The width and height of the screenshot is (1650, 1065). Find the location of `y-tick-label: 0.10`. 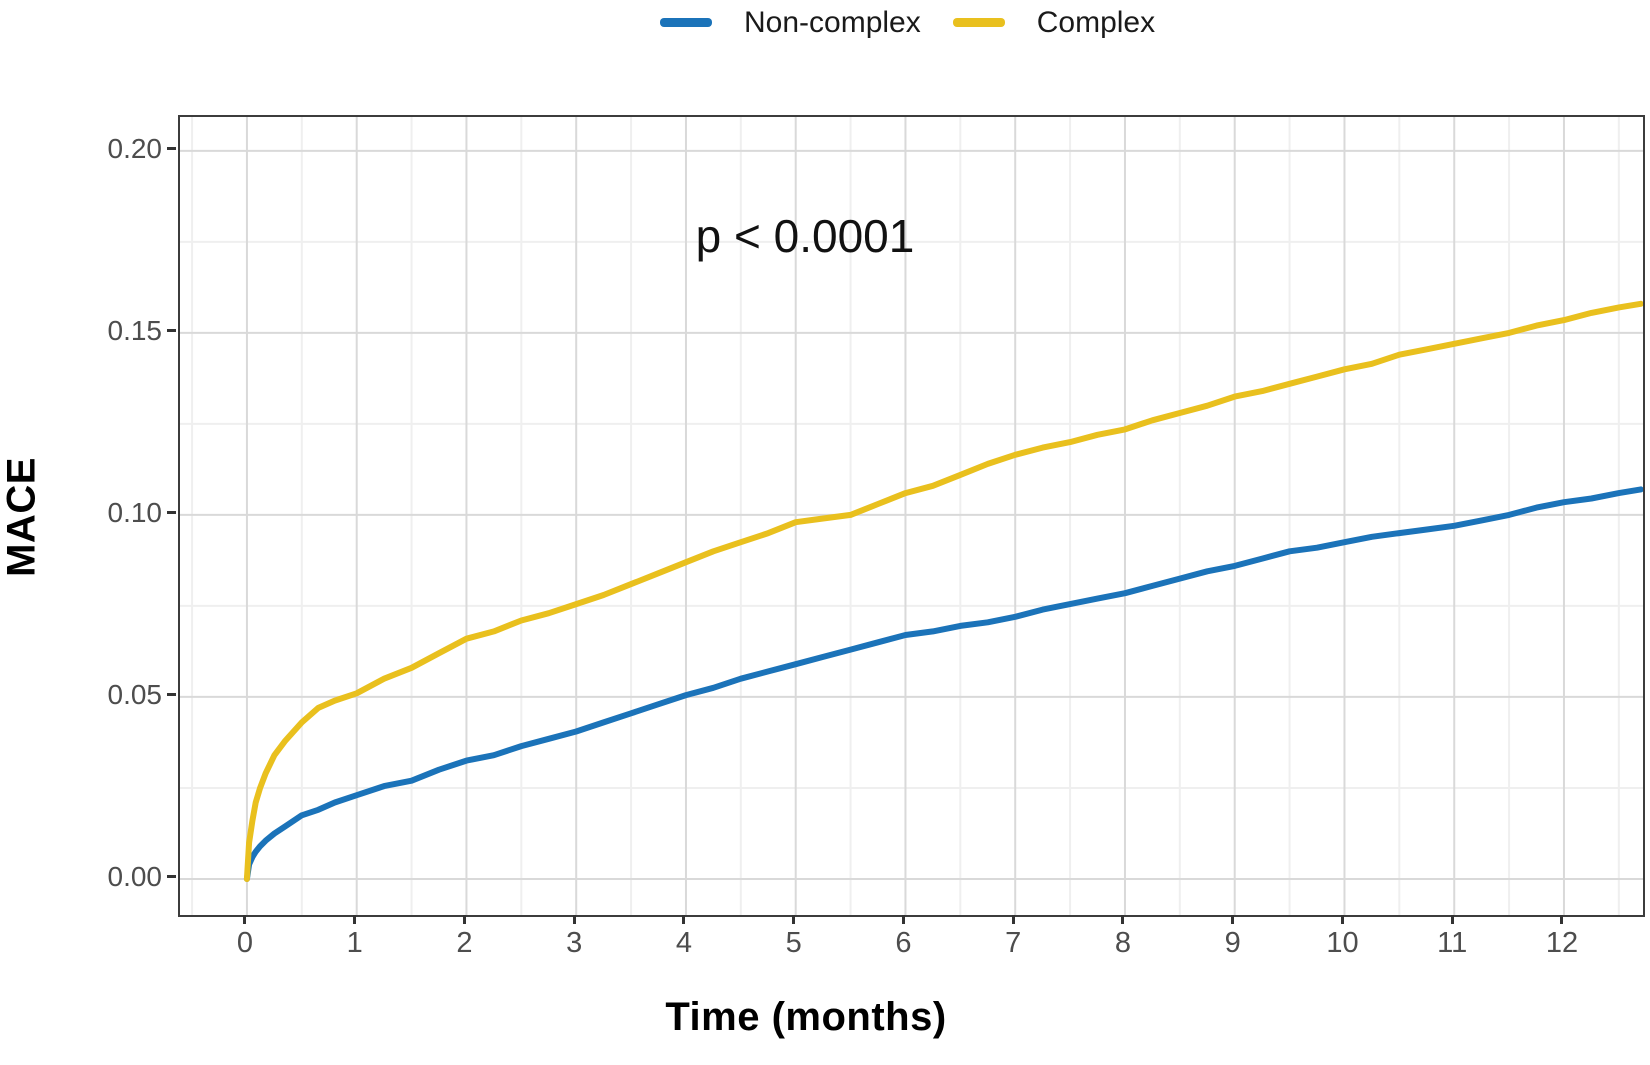

y-tick-label: 0.10 is located at coordinates (135, 512).